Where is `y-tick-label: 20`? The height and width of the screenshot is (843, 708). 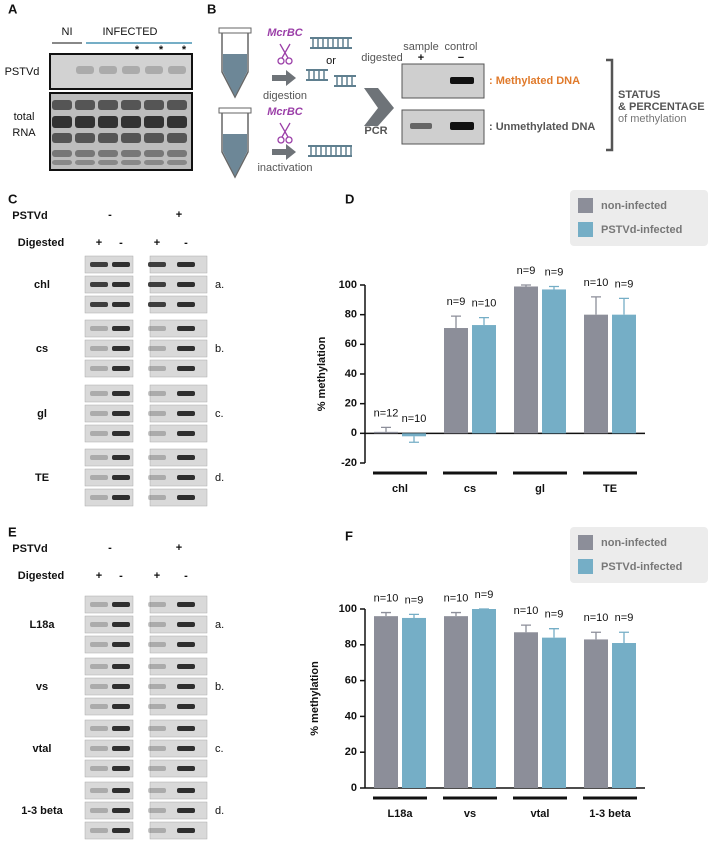
y-tick-label: 20 is located at coordinates (351, 404).